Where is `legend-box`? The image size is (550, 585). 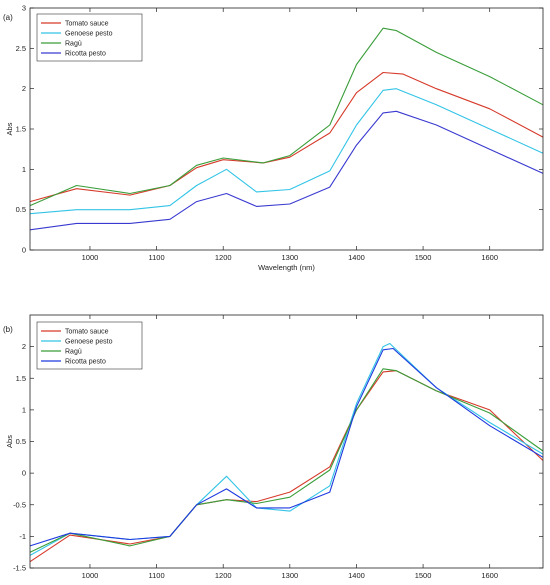 legend-box is located at coordinates (89, 37).